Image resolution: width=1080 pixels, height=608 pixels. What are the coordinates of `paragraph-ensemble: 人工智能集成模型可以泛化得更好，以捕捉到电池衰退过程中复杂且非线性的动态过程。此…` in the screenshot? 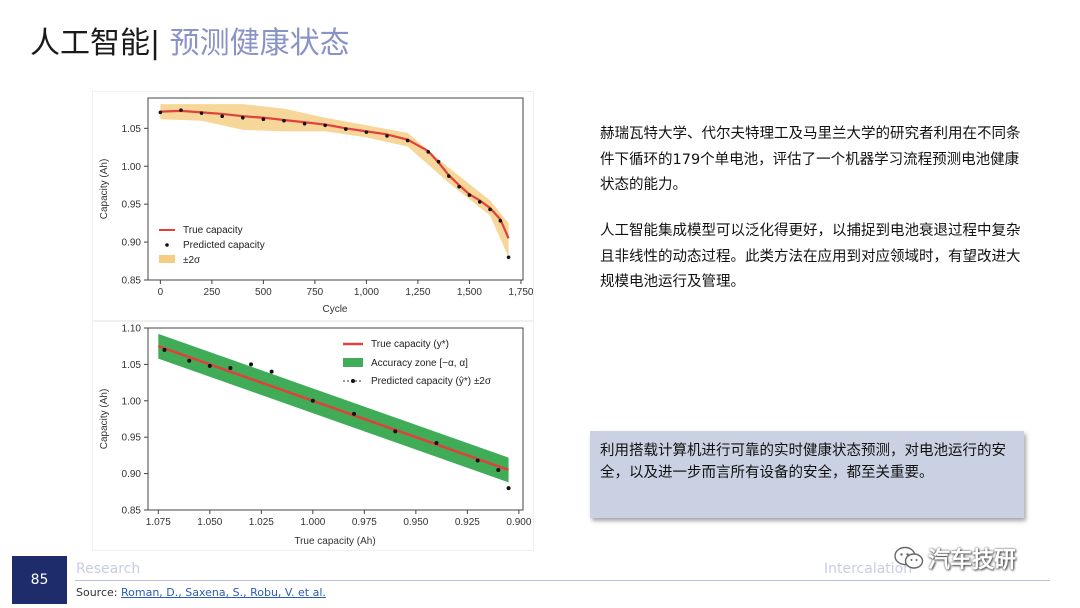 It's located at (810, 256).